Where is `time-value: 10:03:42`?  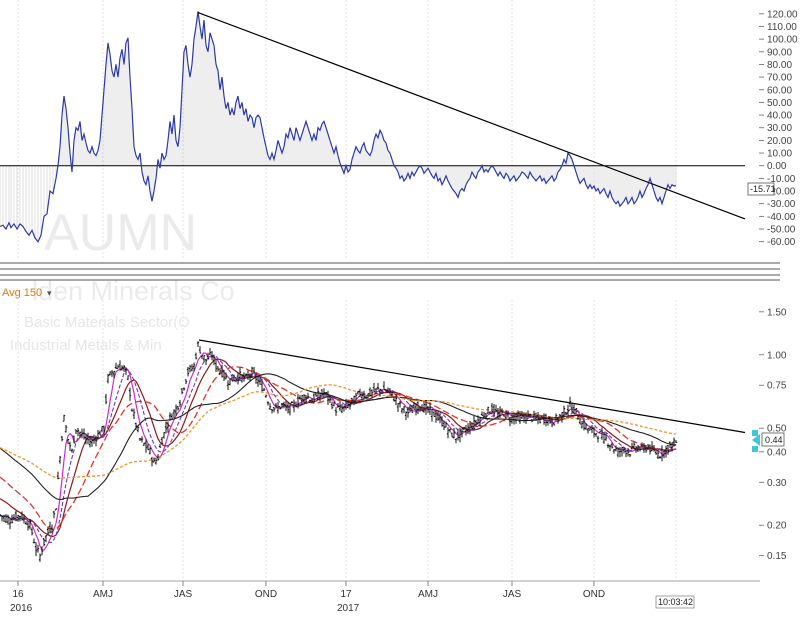 time-value: 10:03:42 is located at coordinates (675, 602).